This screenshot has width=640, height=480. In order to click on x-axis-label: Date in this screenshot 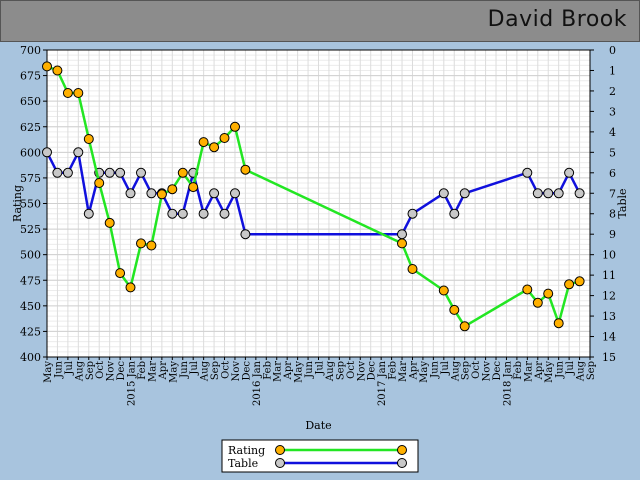, I will do `click(318, 425)`.